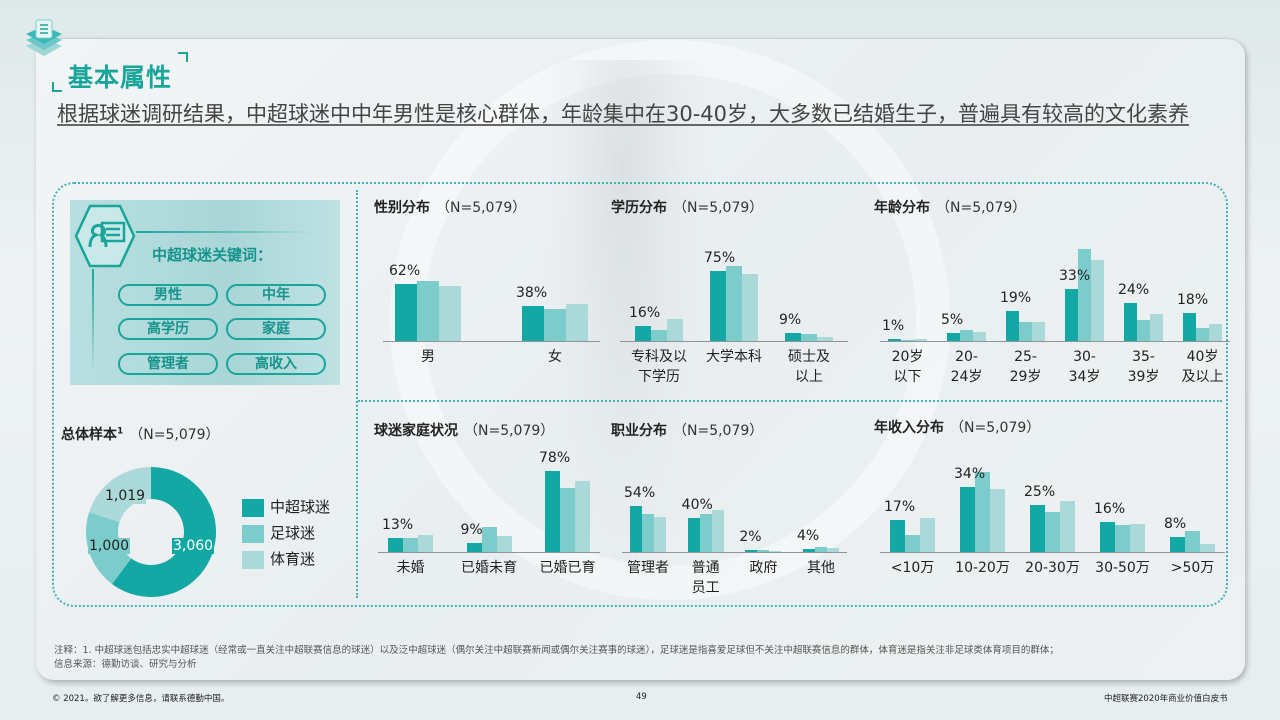 Image resolution: width=1280 pixels, height=720 pixels. What do you see at coordinates (912, 568) in the screenshot?
I see `category-label: <10万` at bounding box center [912, 568].